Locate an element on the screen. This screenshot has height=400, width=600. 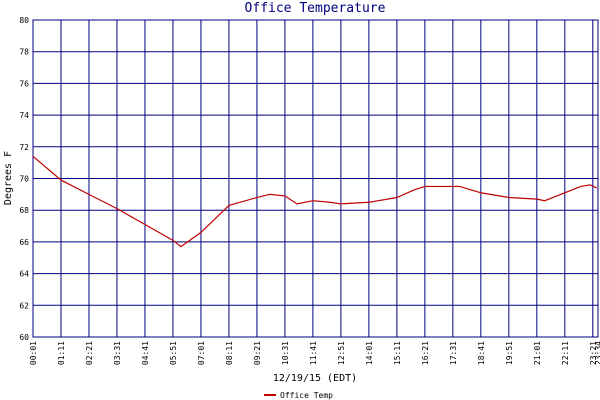
y-axis-label: Degrees F is located at coordinates (8, 178).